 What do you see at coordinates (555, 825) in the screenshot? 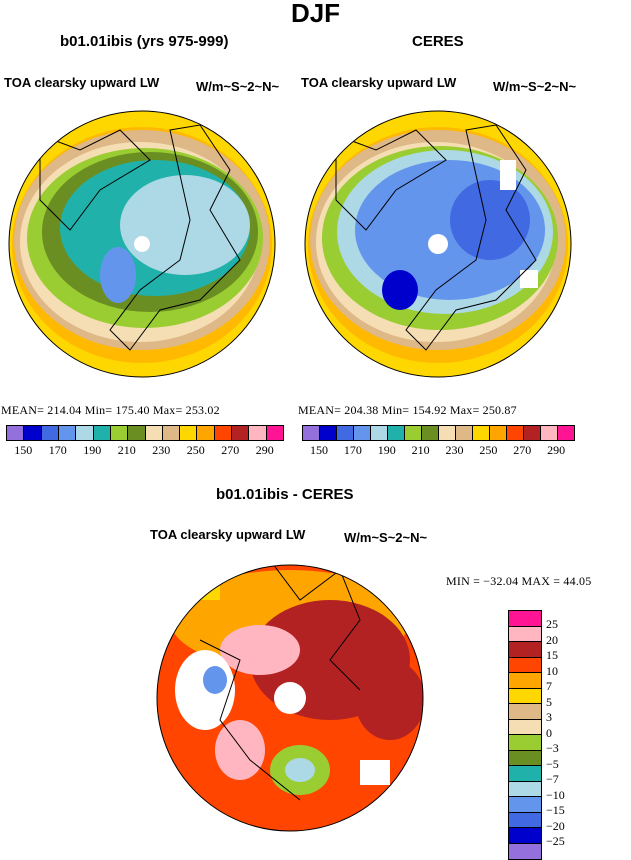
I see `colorbar-tick-label: −20` at bounding box center [555, 825].